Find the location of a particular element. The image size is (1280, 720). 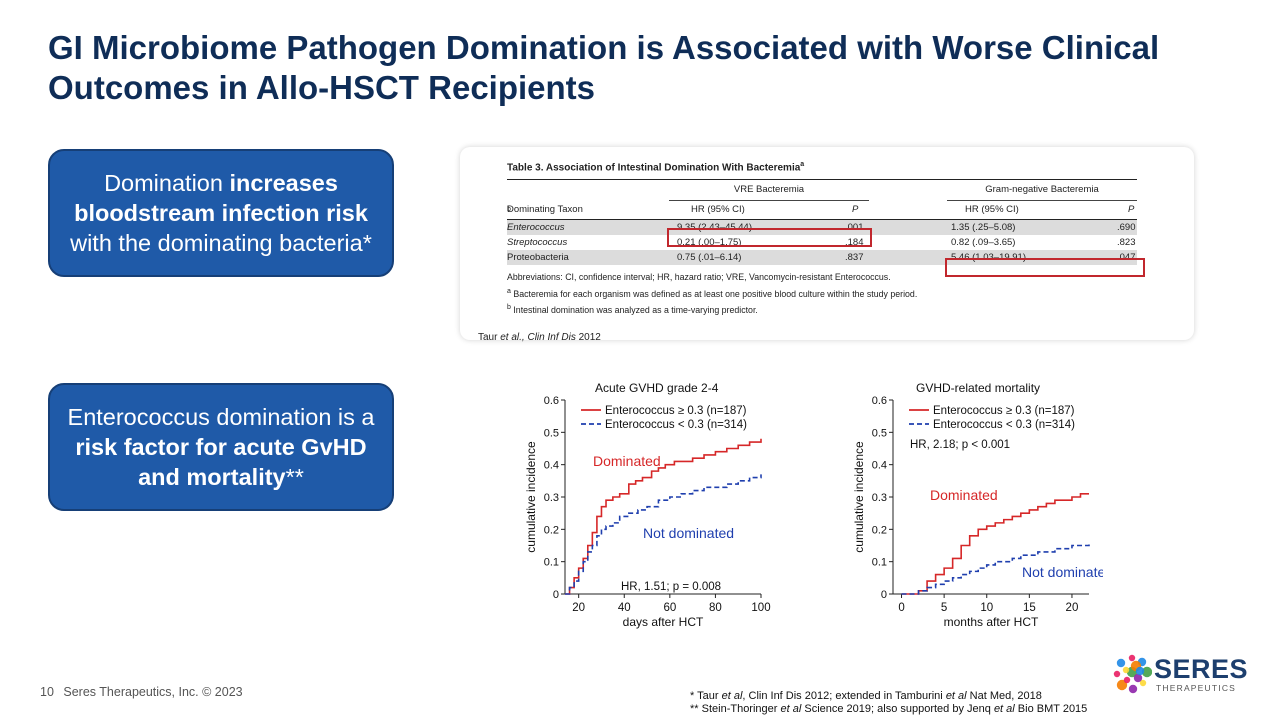

logo-wordmark: SERES is located at coordinates (1201, 669).